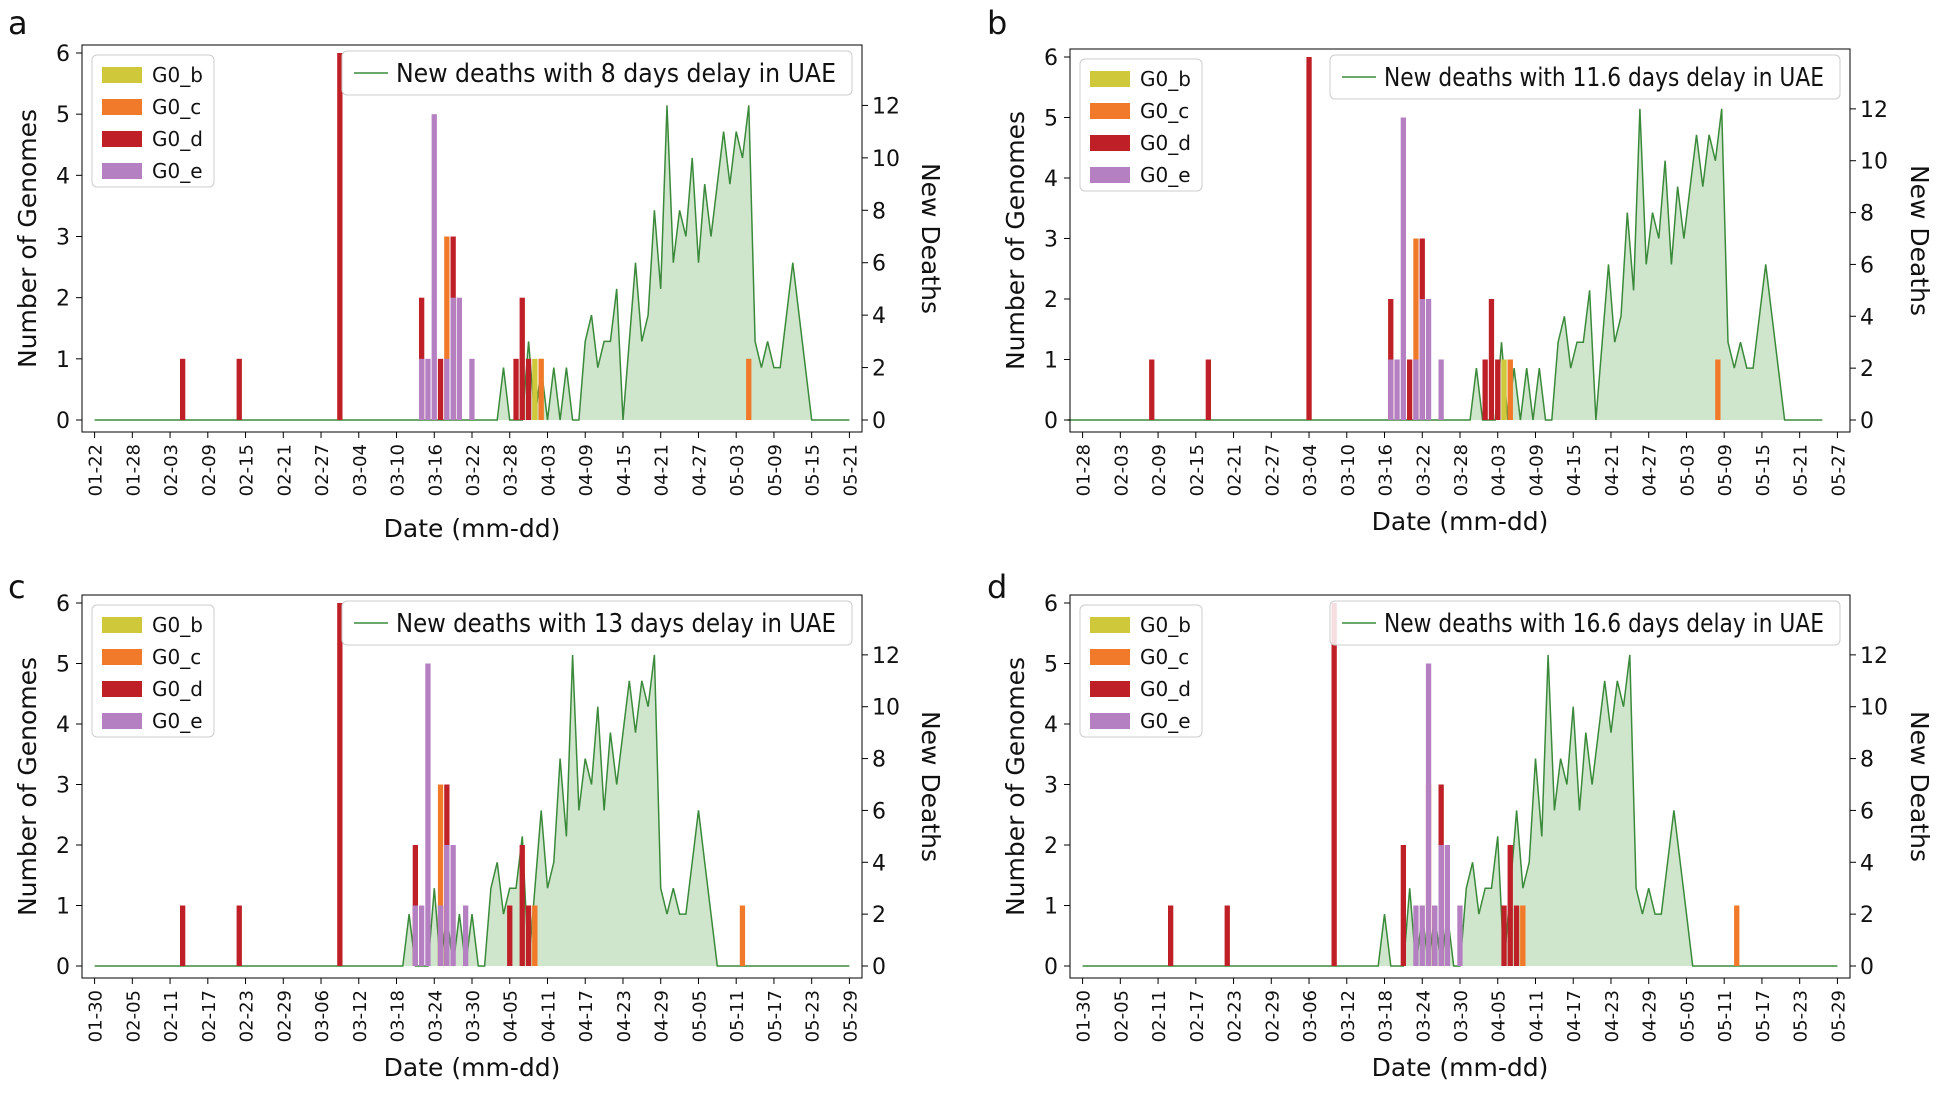 This screenshot has width=1937, height=1093. What do you see at coordinates (1536, 470) in the screenshot?
I see `x-tick-label: 04-09` at bounding box center [1536, 470].